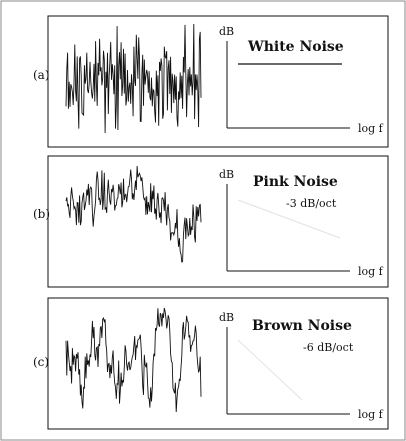  What do you see at coordinates (371, 271) in the screenshot?
I see `x-axis-label-b: log f` at bounding box center [371, 271].